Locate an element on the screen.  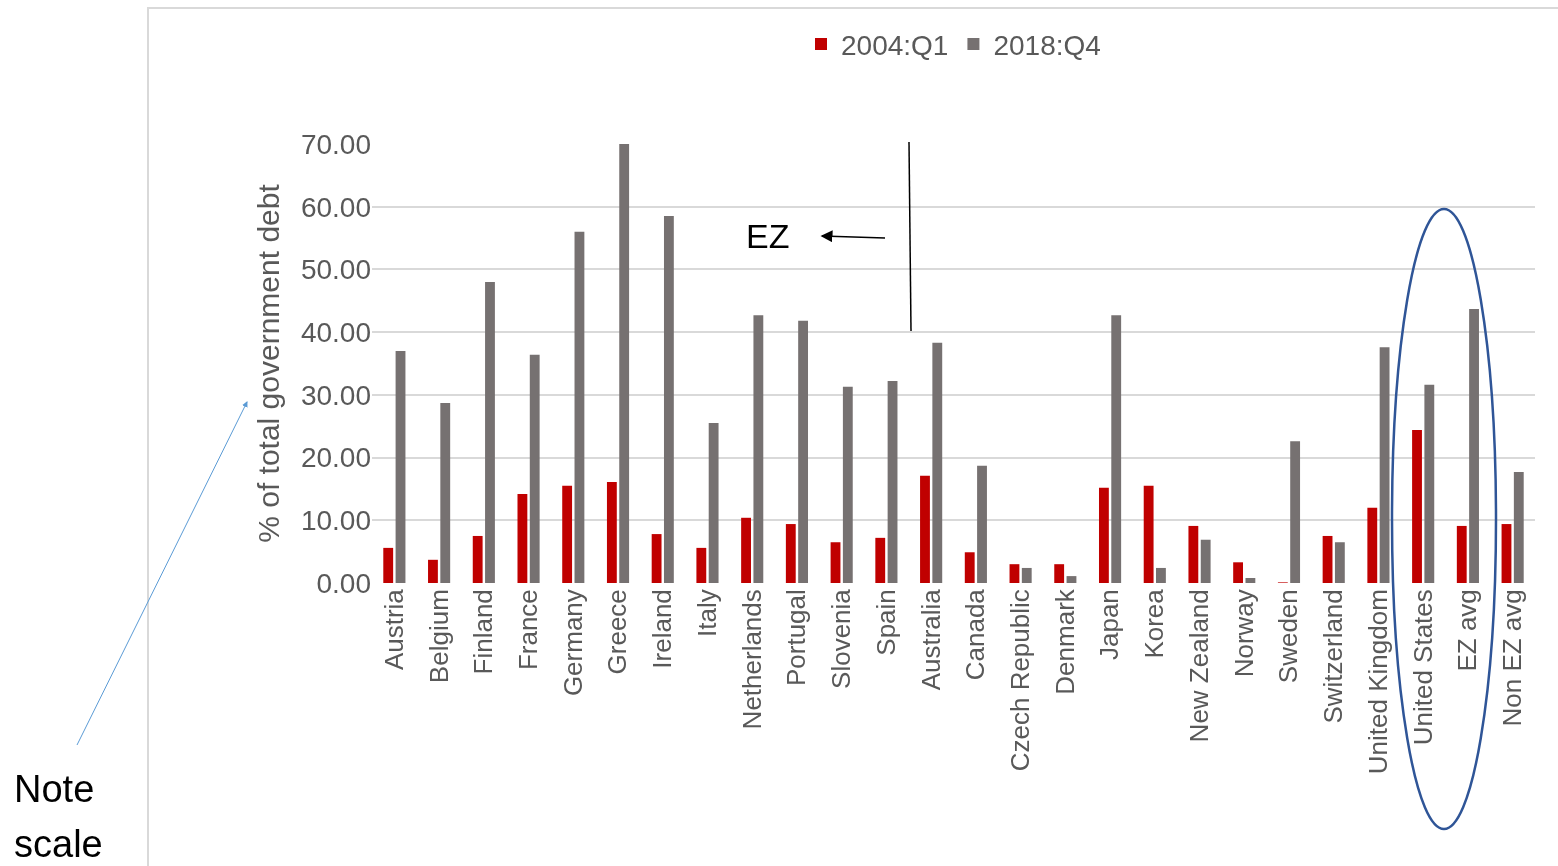
x-tick-label: United Kingdom is located at coordinates (1377, 682).